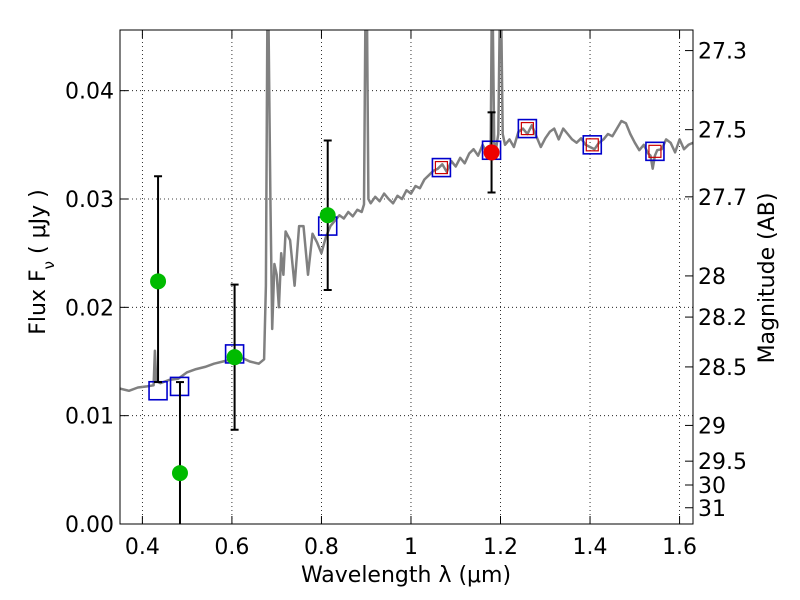 Image resolution: width=800 pixels, height=600 pixels. What do you see at coordinates (679, 547) in the screenshot?
I see `x-tick-label: 1.6` at bounding box center [679, 547].